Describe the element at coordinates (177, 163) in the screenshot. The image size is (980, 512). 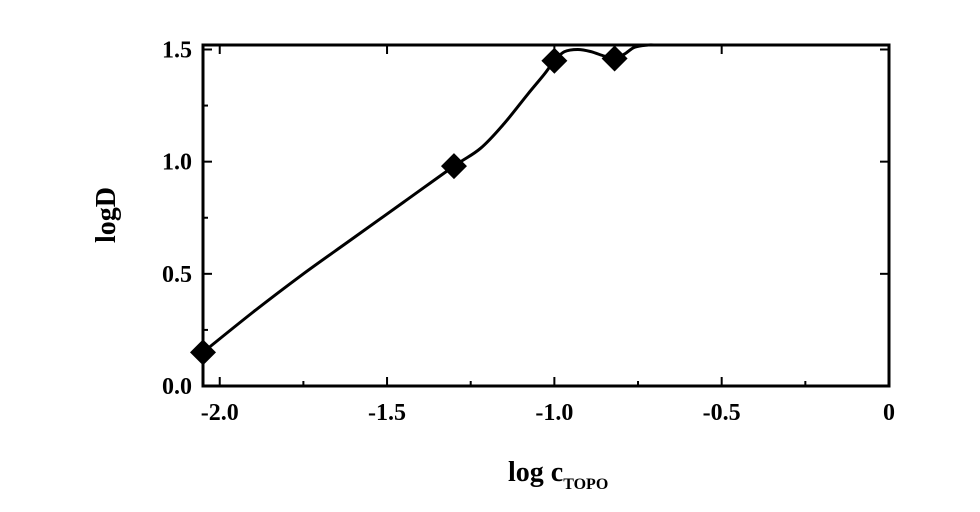
I see `y-tick-label: 1.0` at that location.